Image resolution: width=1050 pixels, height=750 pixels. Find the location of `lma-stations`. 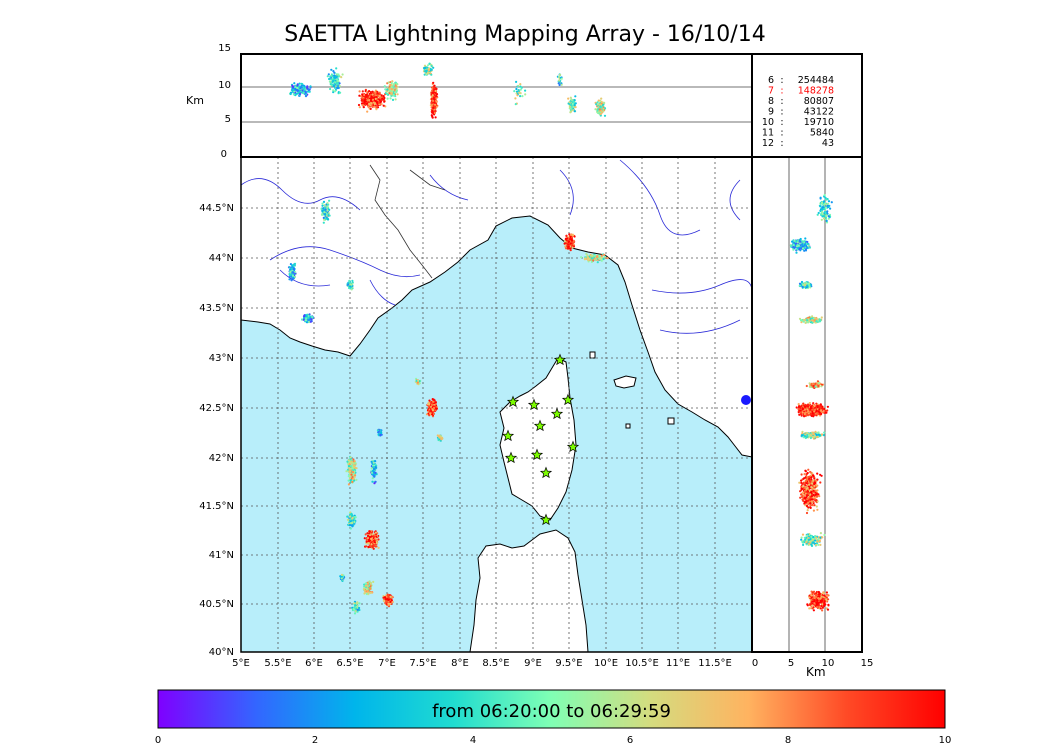

lma-stations is located at coordinates (540, 439).